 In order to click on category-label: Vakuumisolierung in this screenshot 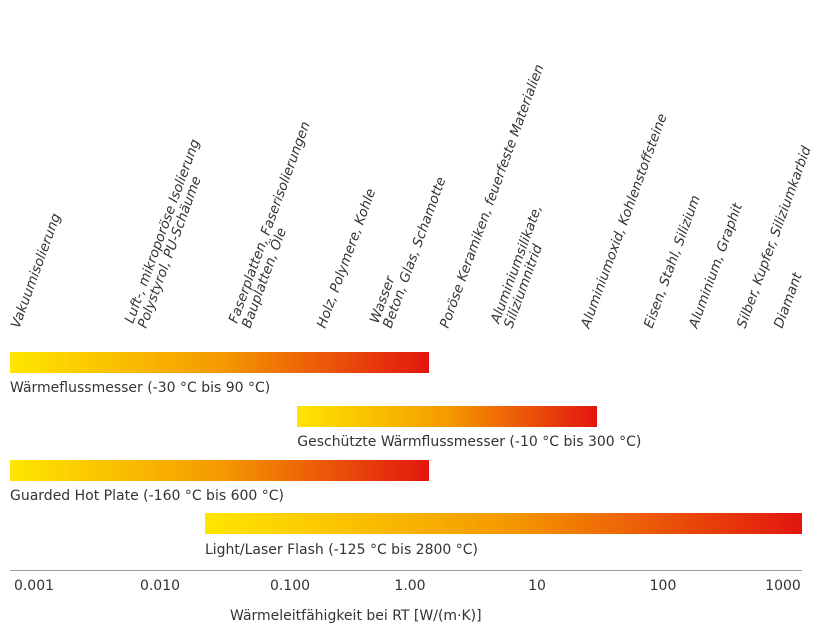, I will do `click(36, 271)`.